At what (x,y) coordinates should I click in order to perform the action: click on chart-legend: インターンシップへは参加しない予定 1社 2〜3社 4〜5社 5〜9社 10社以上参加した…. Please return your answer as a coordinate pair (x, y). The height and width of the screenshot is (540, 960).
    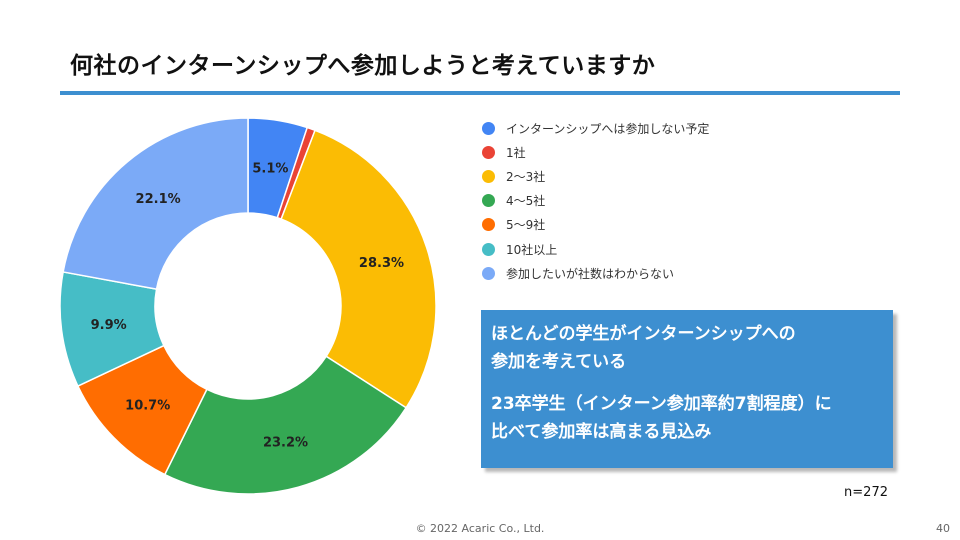
    Looking at the image, I should click on (595, 200).